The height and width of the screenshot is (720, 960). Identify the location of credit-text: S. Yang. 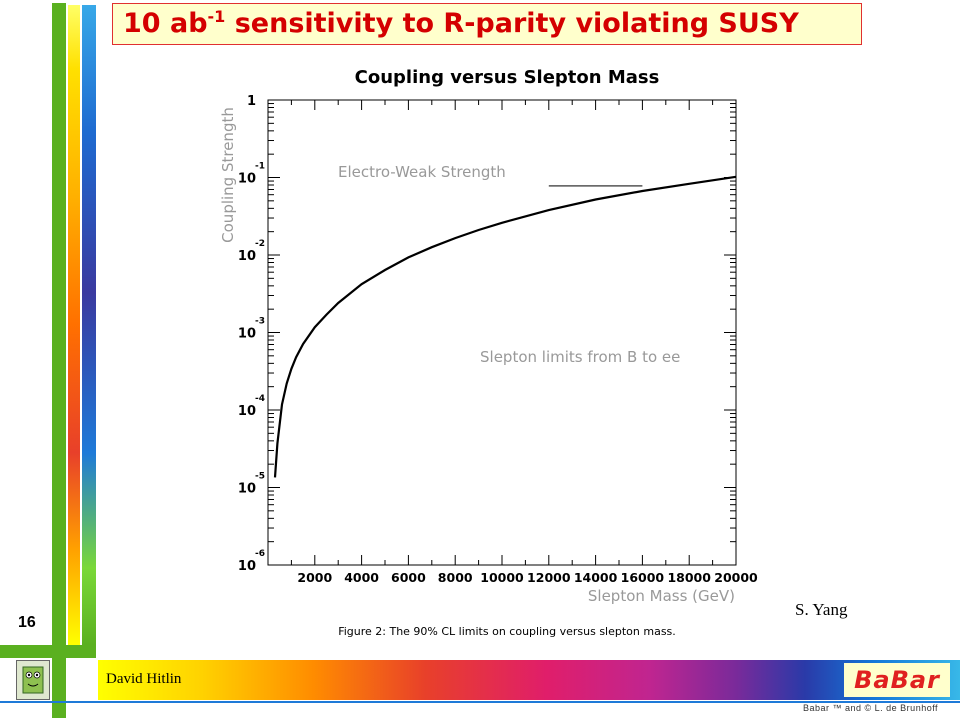
(821, 609).